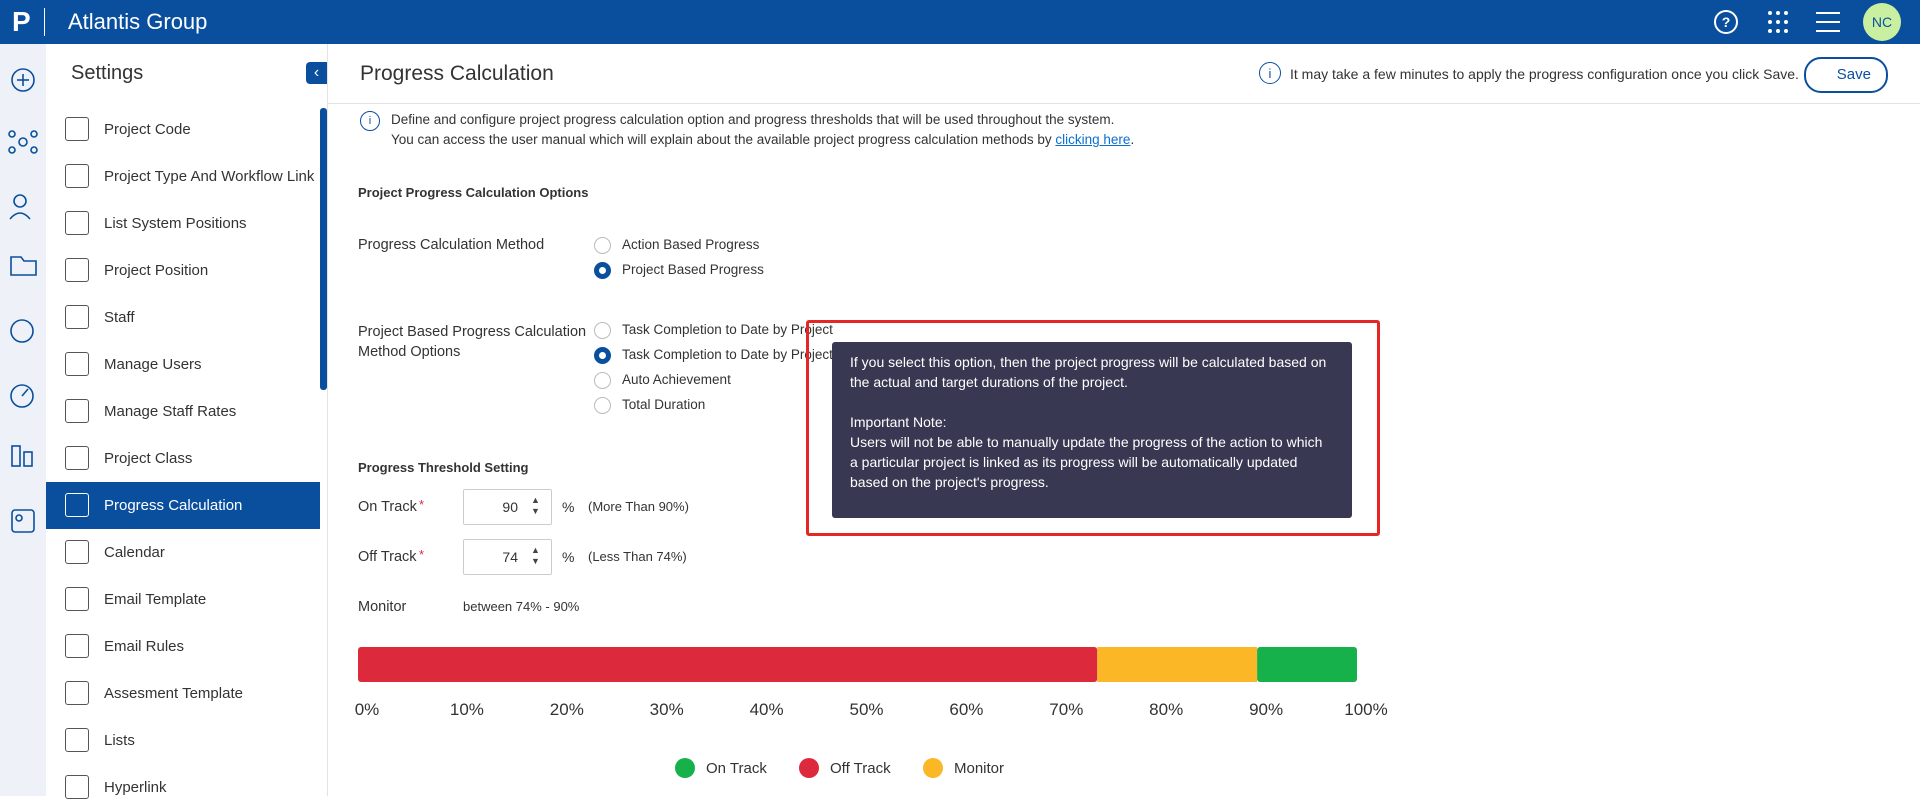  I want to click on save-label: Save, so click(1853, 74).